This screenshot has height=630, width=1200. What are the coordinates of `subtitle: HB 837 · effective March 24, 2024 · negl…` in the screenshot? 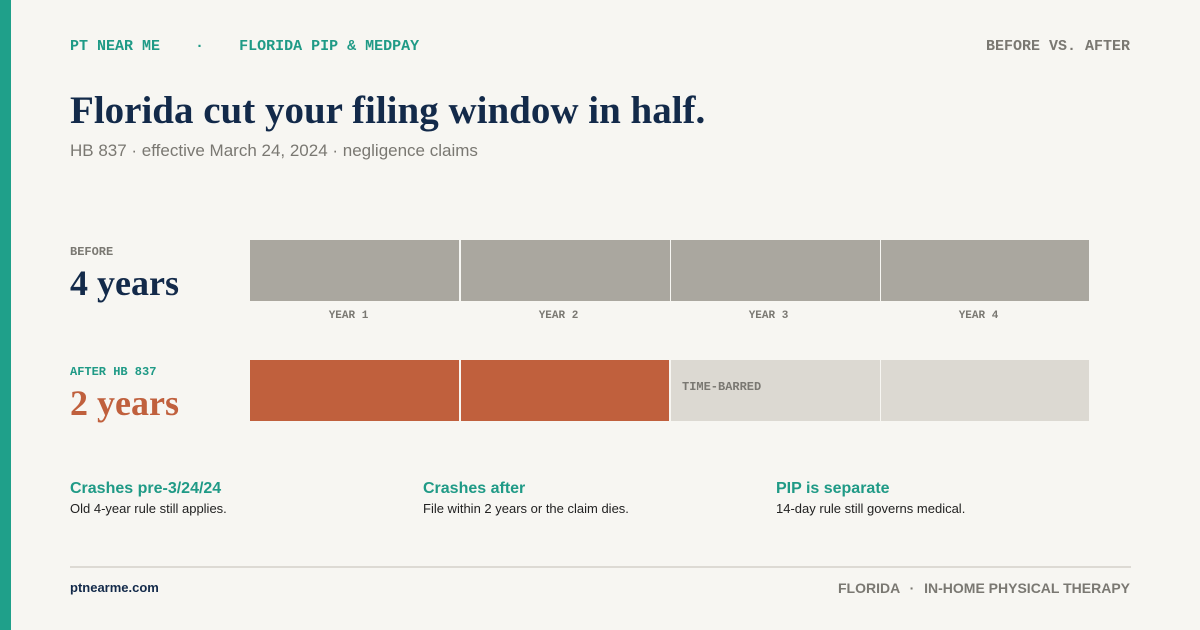 It's located at (274, 150).